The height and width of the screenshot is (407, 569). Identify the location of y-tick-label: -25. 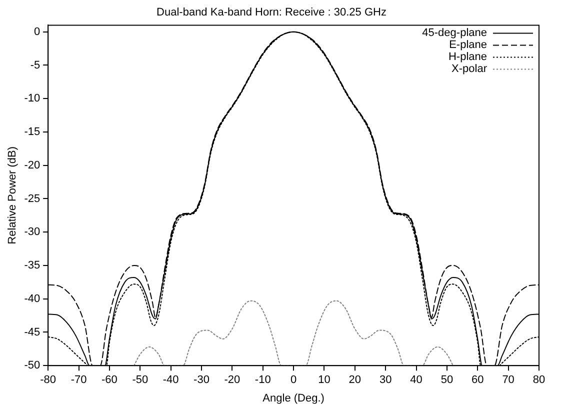
(32, 198).